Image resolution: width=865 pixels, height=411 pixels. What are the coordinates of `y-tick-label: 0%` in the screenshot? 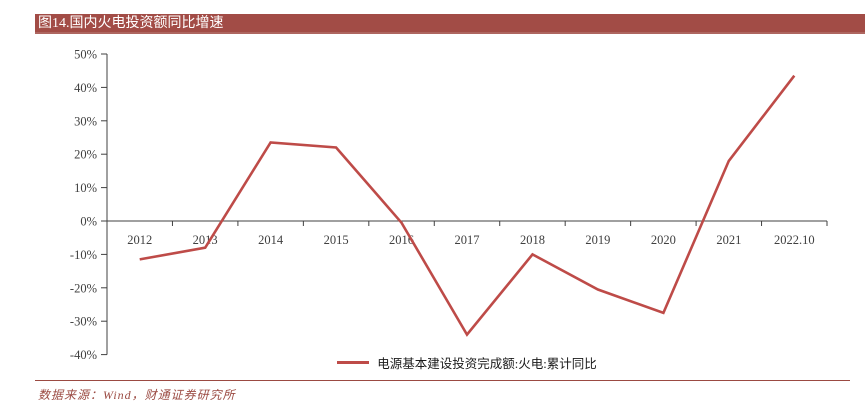 It's located at (88, 222).